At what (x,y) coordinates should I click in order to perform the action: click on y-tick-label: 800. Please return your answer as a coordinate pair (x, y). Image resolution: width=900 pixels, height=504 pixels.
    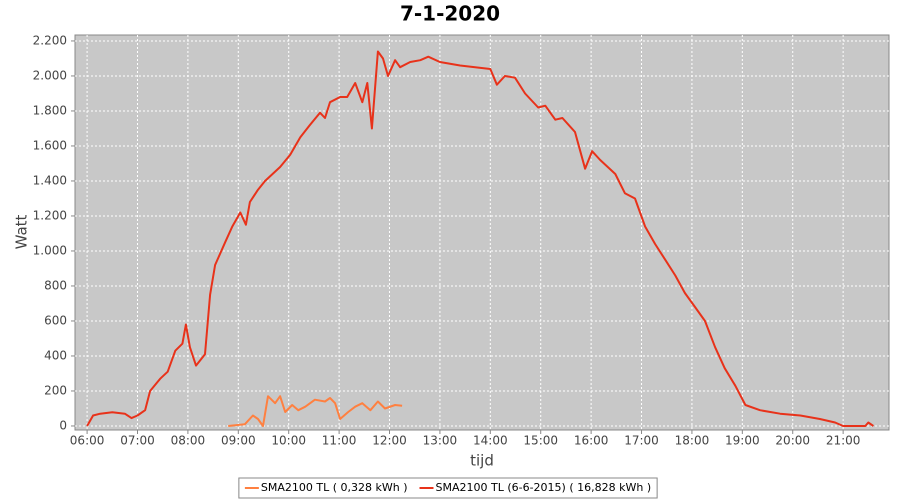
    Looking at the image, I should click on (55, 285).